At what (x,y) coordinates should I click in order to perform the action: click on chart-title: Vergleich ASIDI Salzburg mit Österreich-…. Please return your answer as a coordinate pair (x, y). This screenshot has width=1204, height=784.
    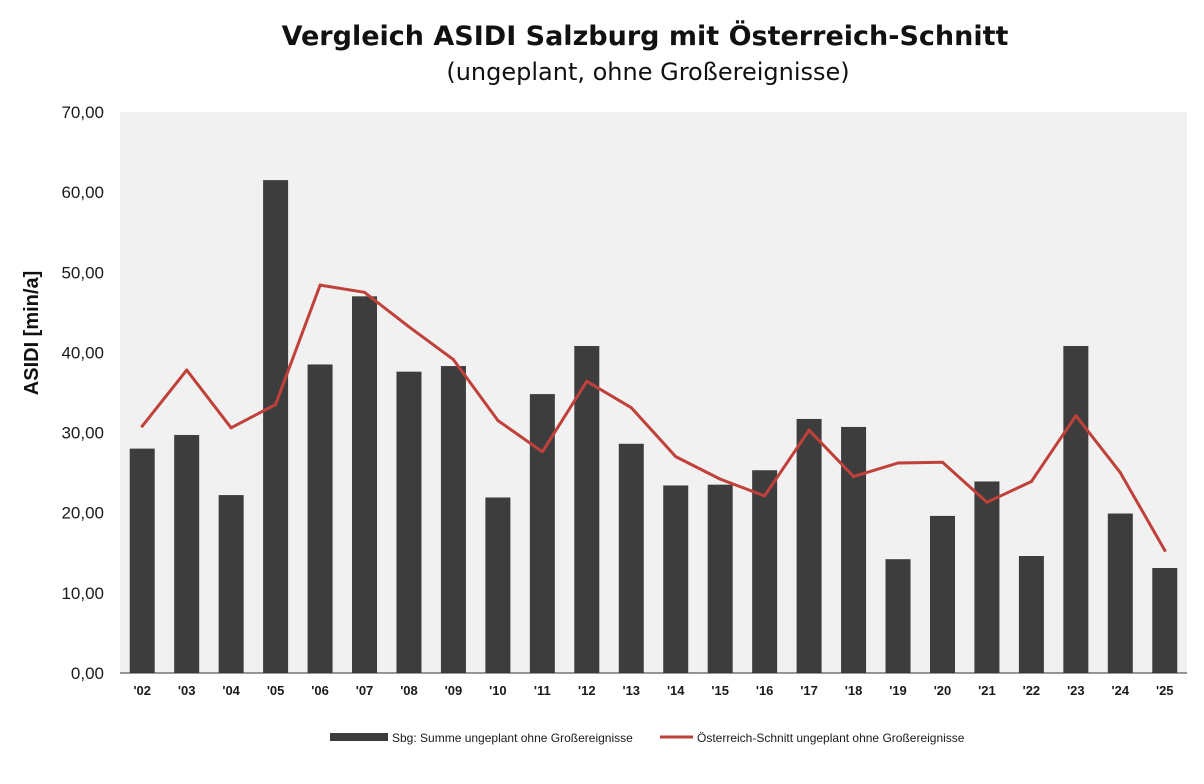
    Looking at the image, I should click on (645, 35).